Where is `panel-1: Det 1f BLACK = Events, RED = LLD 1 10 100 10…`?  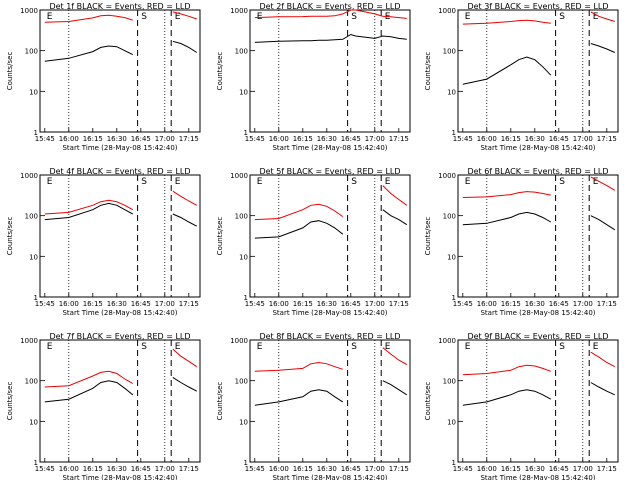
panel-1: Det 1f BLACK = Events, RED = LLD 1 10 100 10… is located at coordinates (103, 77).